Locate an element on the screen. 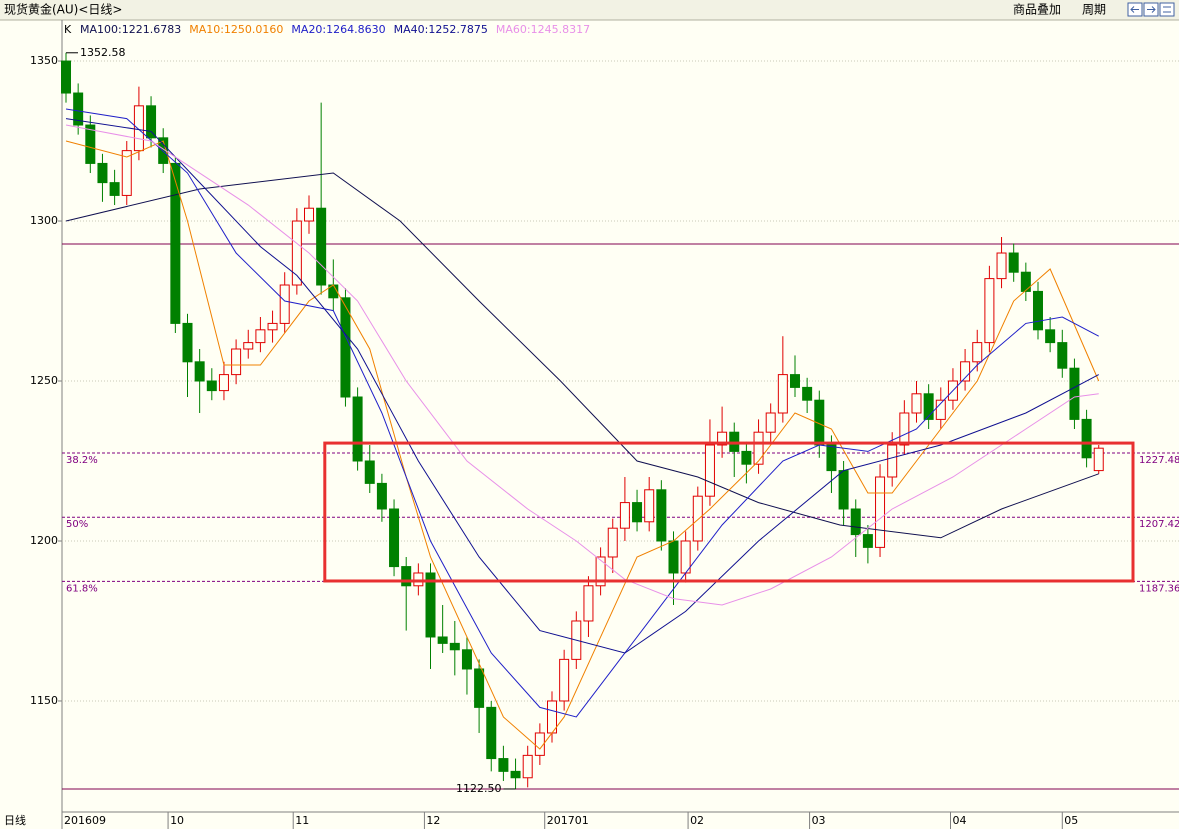 Image resolution: width=1179 pixels, height=833 pixels. y-tick-label: 1250 is located at coordinates (44, 380).